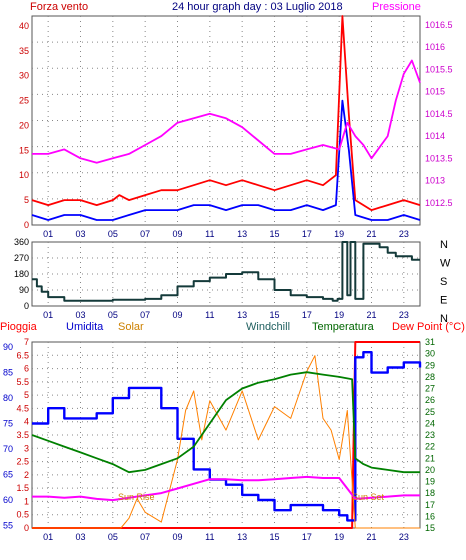 Image resolution: width=466 pixels, height=560 pixels. Describe the element at coordinates (8, 474) in the screenshot. I see `panel-3-humidity-tick-label: 65` at that location.